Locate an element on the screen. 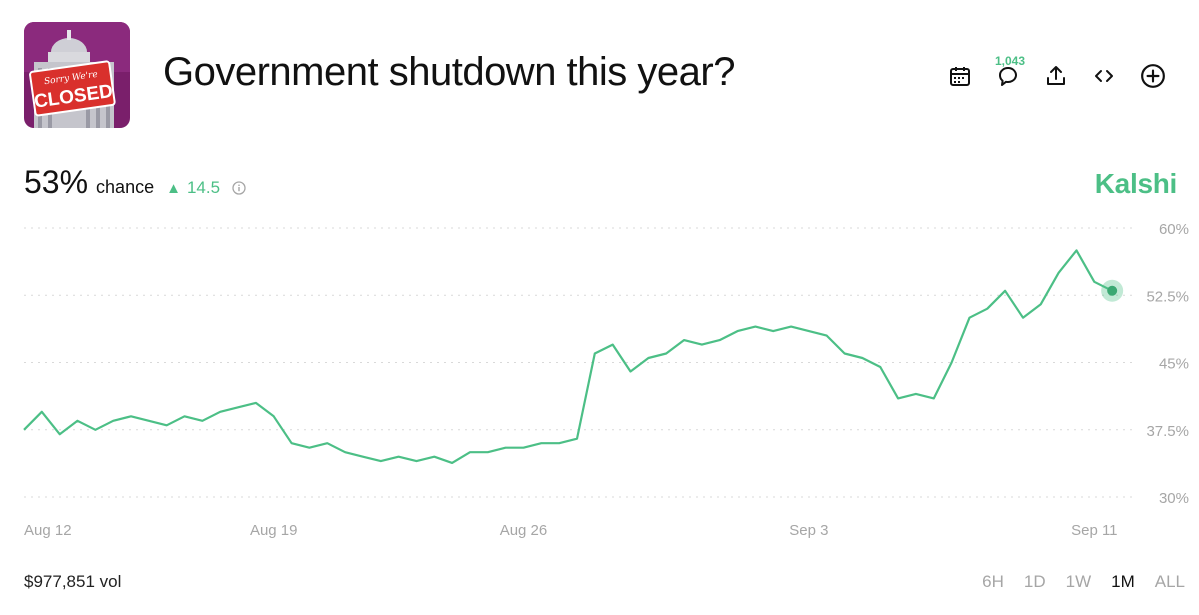 Image resolution: width=1199 pixels, height=615 pixels. triangle-up-icon: ▲ is located at coordinates (173, 188).